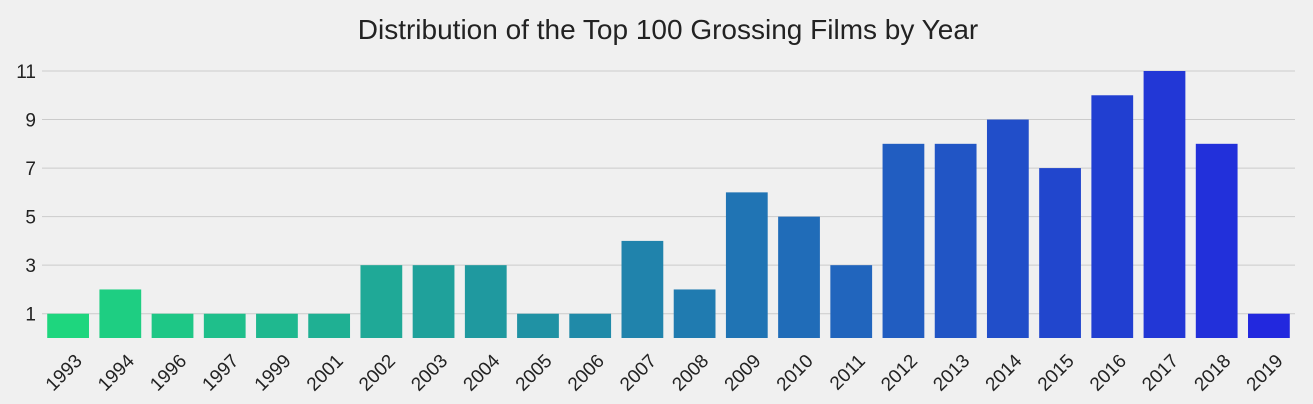 The image size is (1313, 404). I want to click on bar-2004, so click(485, 301).